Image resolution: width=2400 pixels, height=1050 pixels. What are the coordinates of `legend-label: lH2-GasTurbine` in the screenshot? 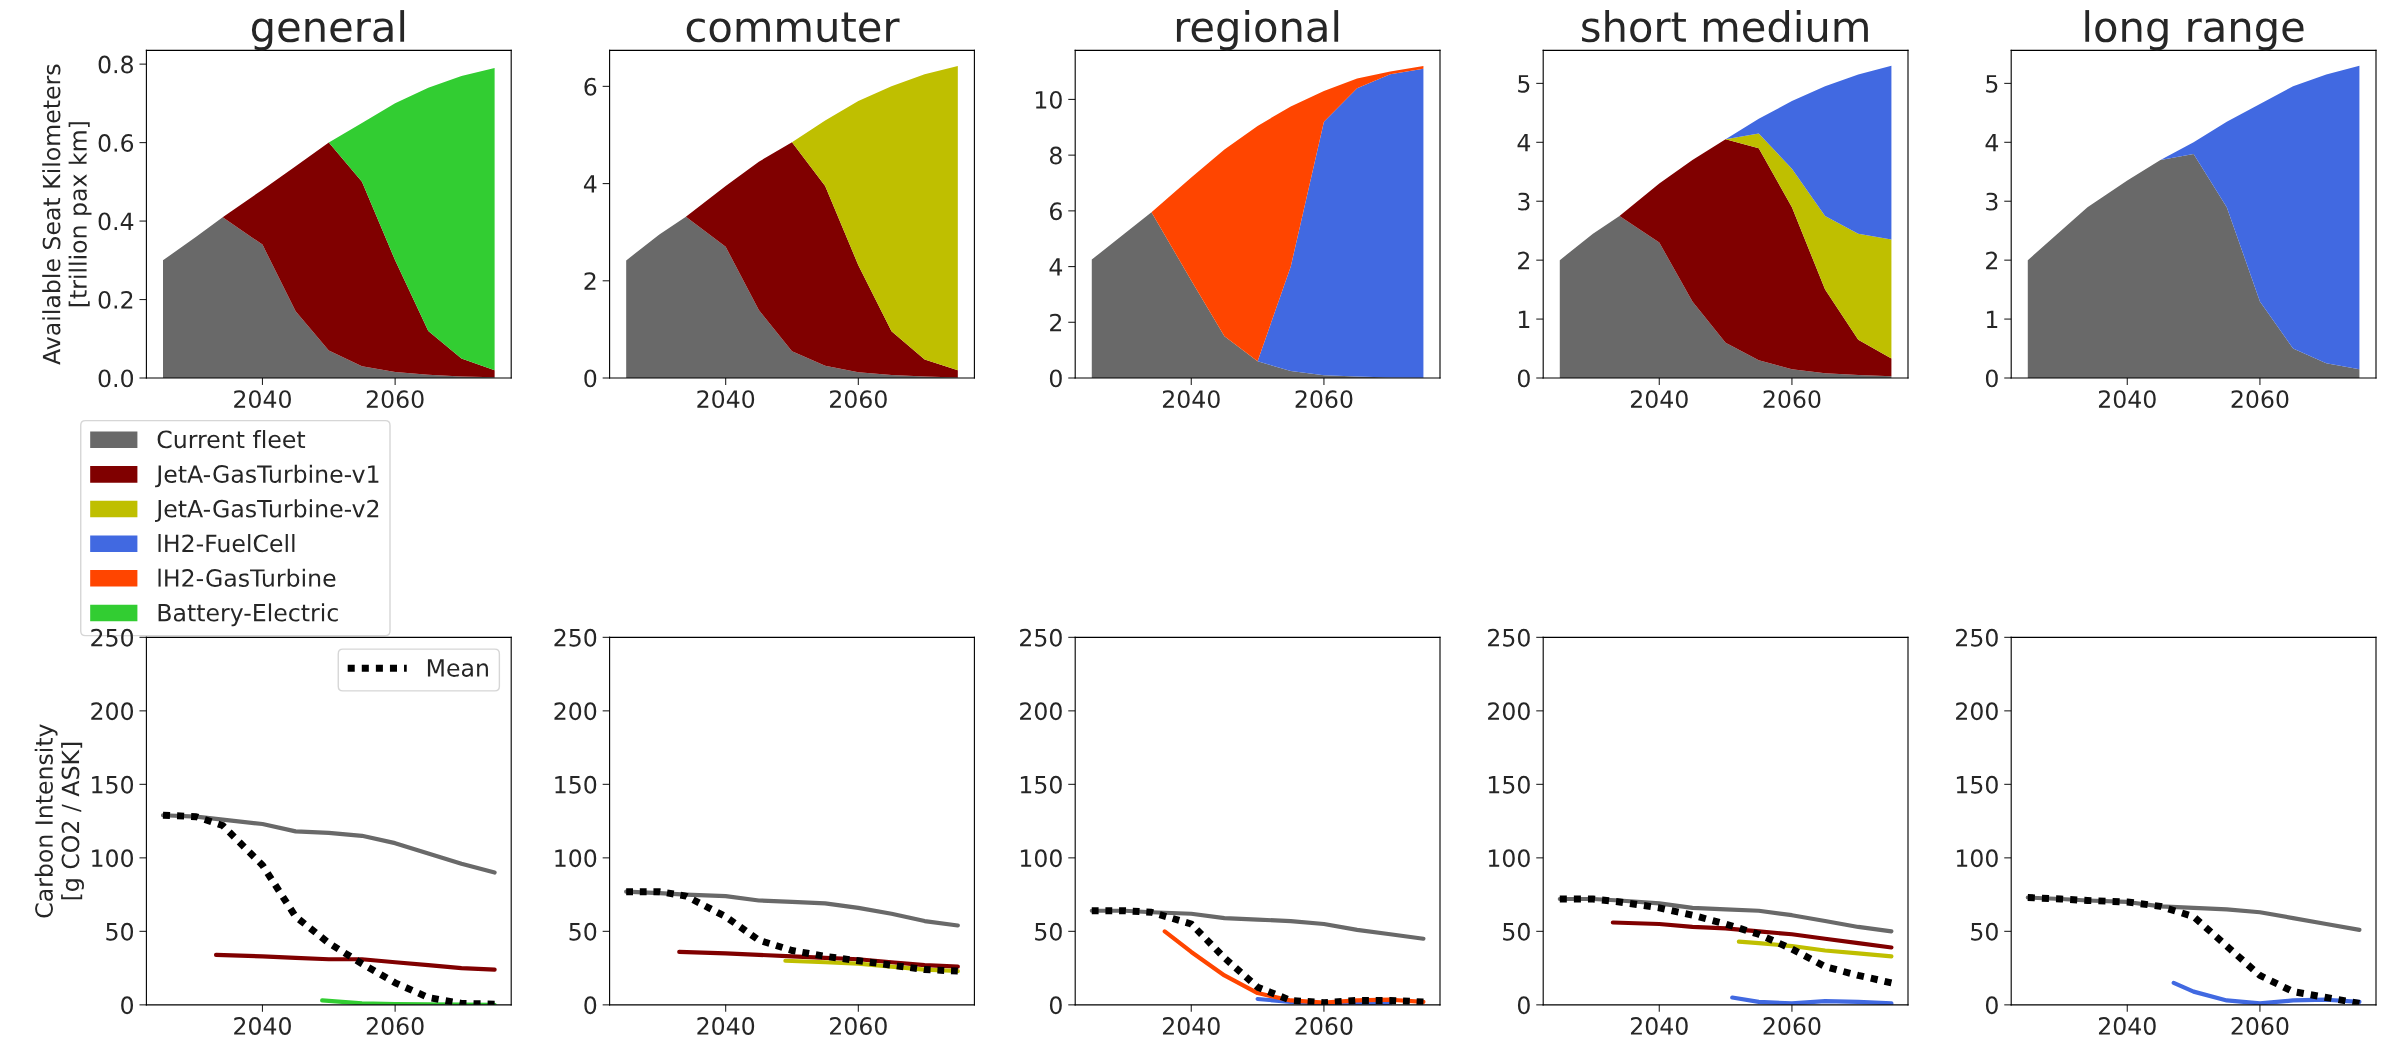 It's located at (247, 577).